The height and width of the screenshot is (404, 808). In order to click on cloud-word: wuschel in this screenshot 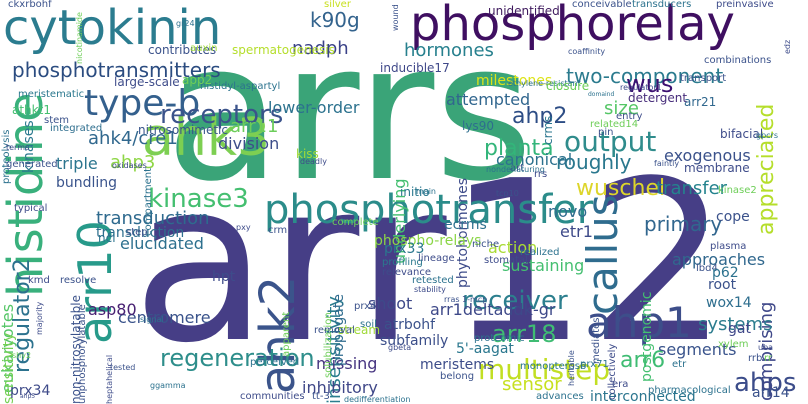, I will do `click(621, 188)`.